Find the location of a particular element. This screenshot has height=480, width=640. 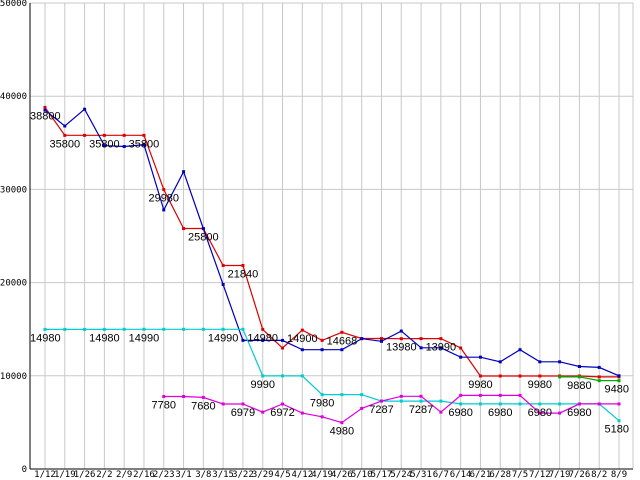

data-label: 7287 is located at coordinates (381, 410).